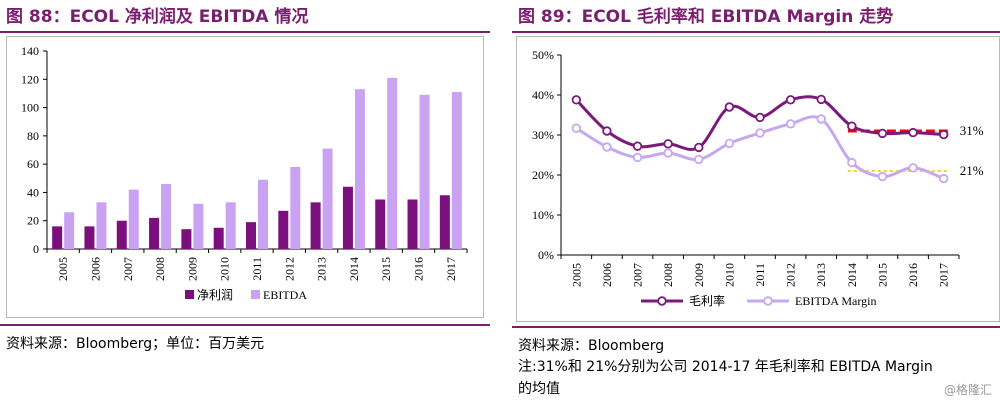 This screenshot has height=406, width=1000. Describe the element at coordinates (33, 136) in the screenshot. I see `bar-y-tick-label: 80` at that location.